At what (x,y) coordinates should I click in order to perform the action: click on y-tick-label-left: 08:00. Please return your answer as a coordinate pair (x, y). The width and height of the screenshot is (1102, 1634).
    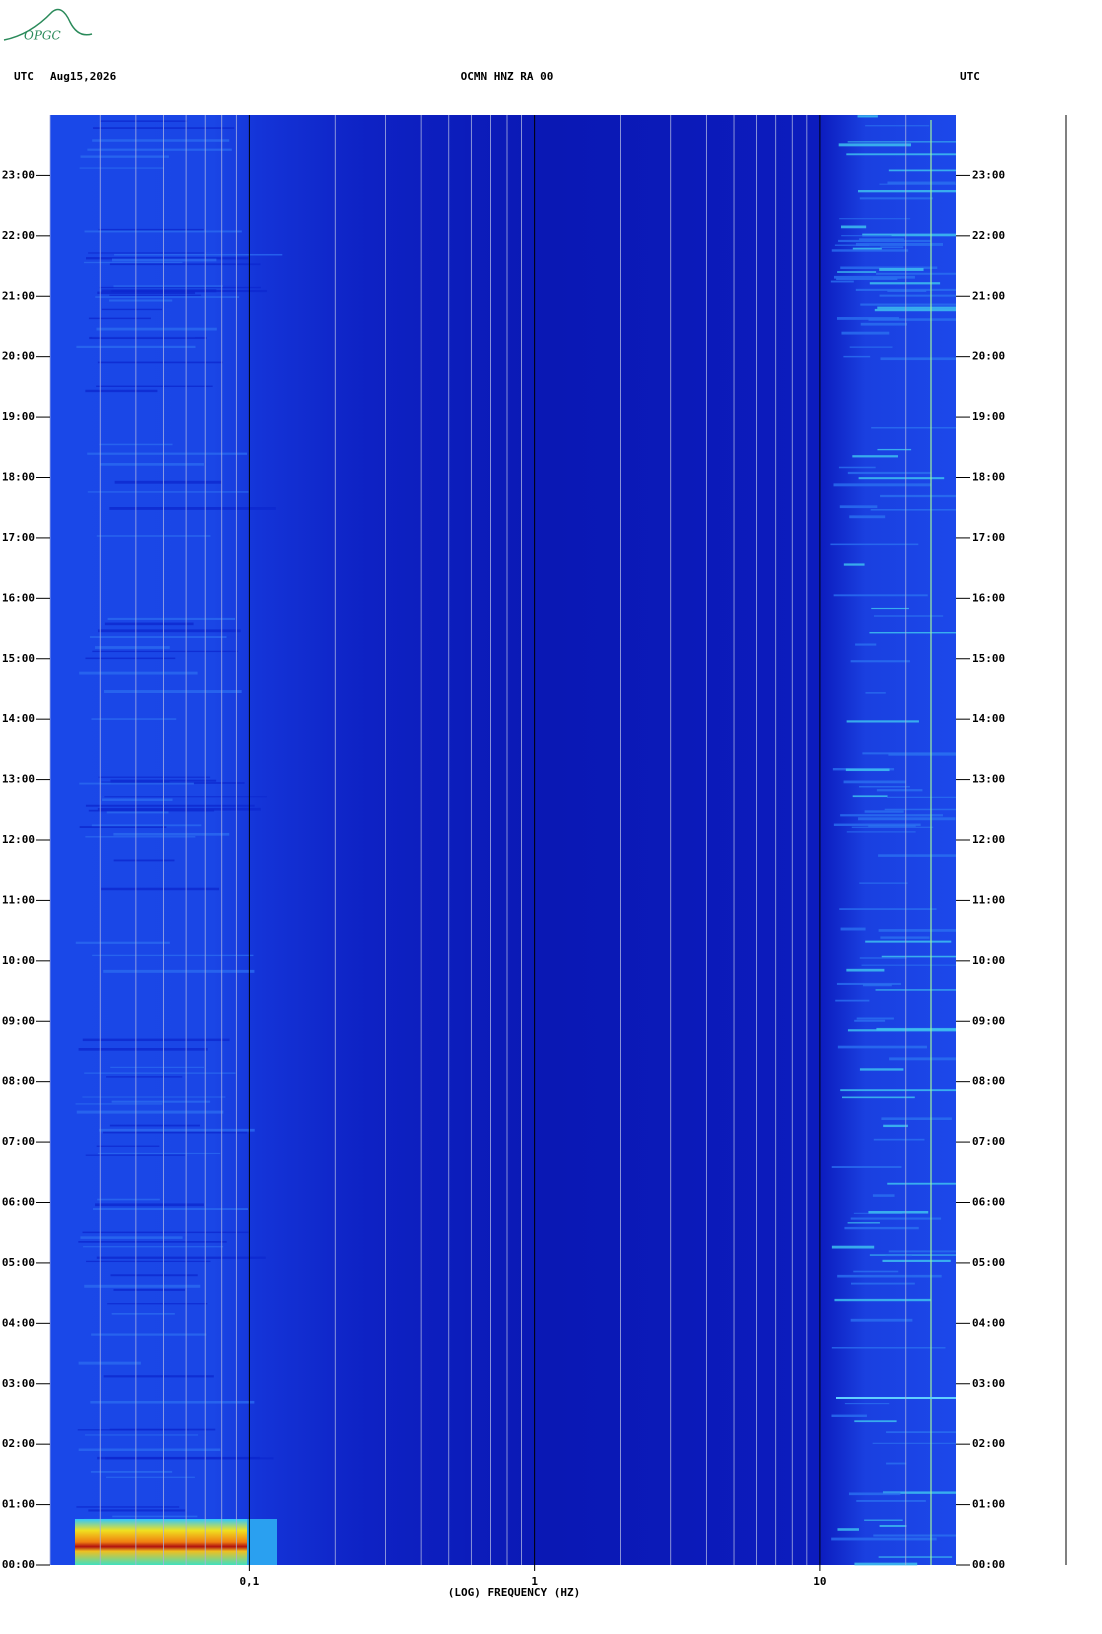
    Looking at the image, I should click on (18, 1081).